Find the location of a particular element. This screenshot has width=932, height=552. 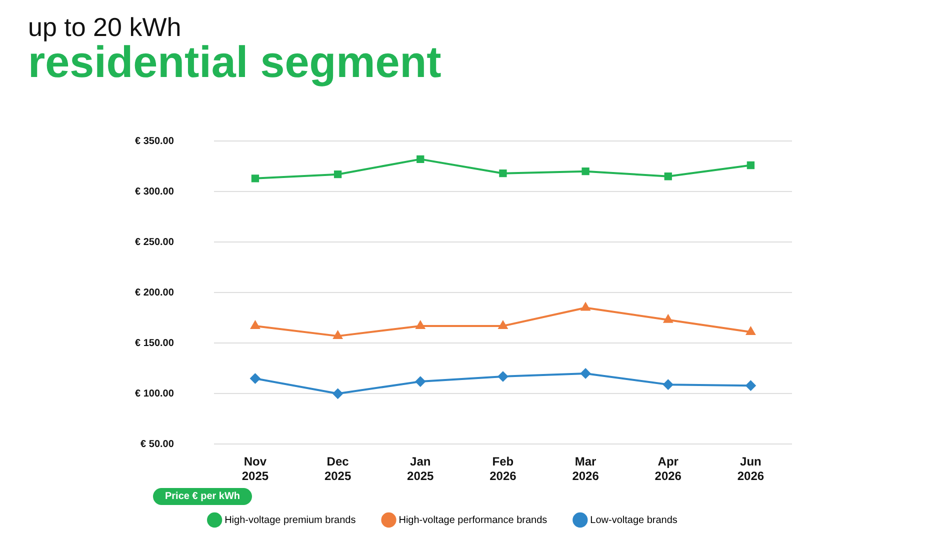

y-tick-label: € 100.00 is located at coordinates (154, 394).